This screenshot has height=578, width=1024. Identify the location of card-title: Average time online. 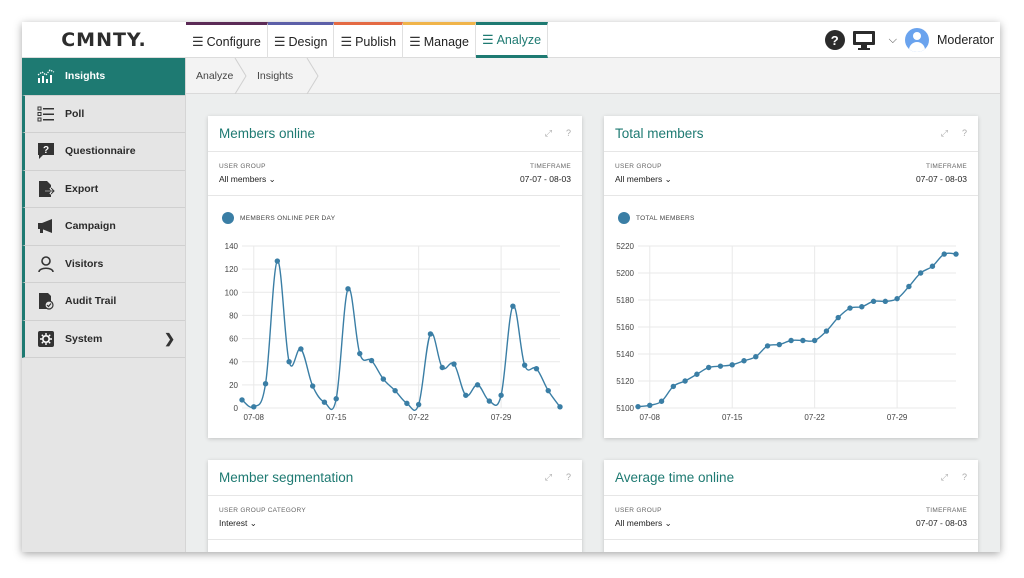
(675, 477).